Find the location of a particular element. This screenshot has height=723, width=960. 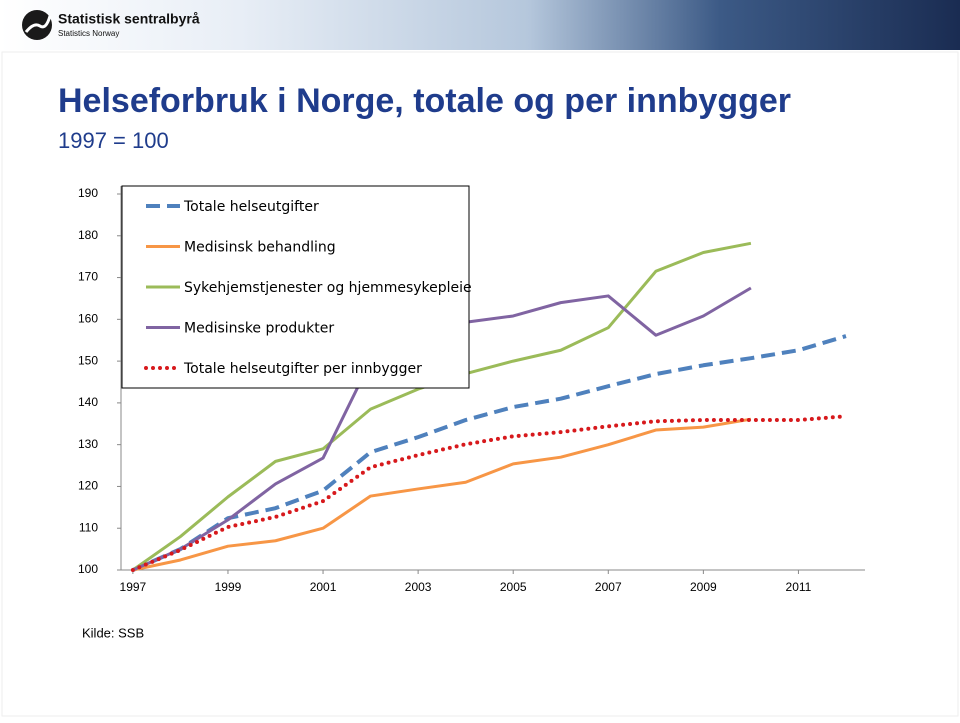

x-tick-label: 2009 is located at coordinates (703, 587).